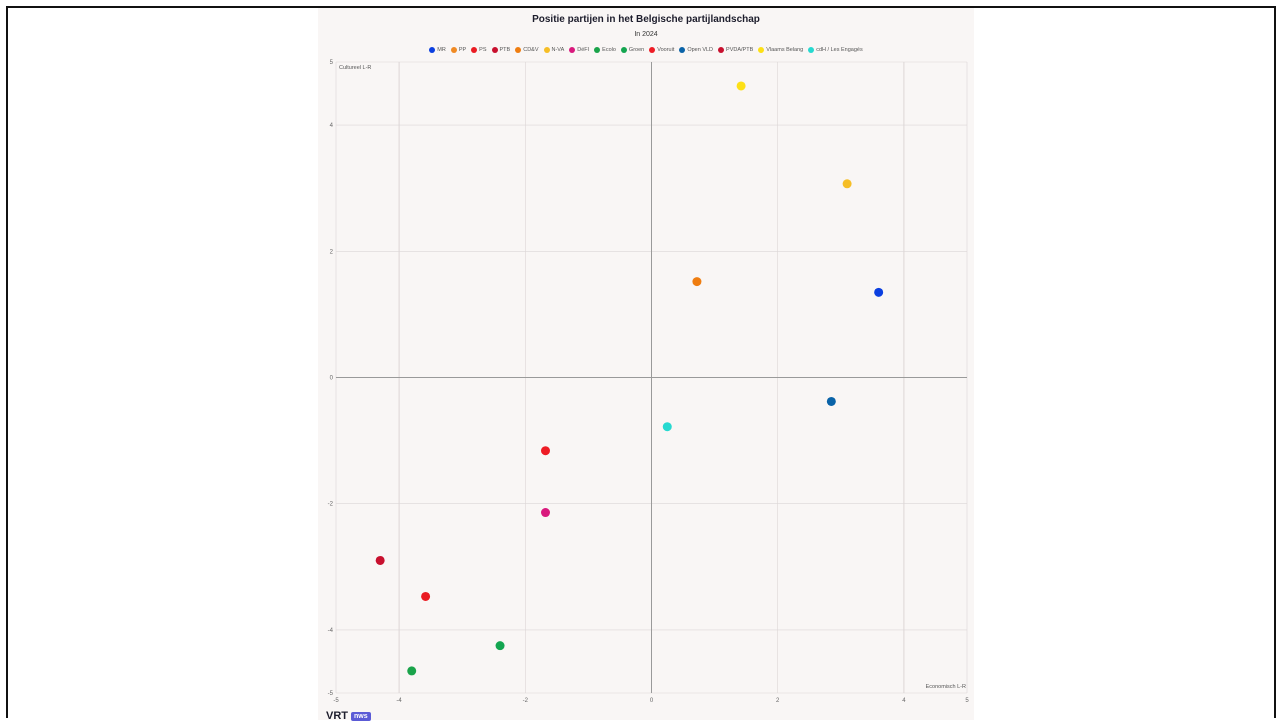 The height and width of the screenshot is (722, 1285). I want to click on brand-logo: VRT nws, so click(348, 716).